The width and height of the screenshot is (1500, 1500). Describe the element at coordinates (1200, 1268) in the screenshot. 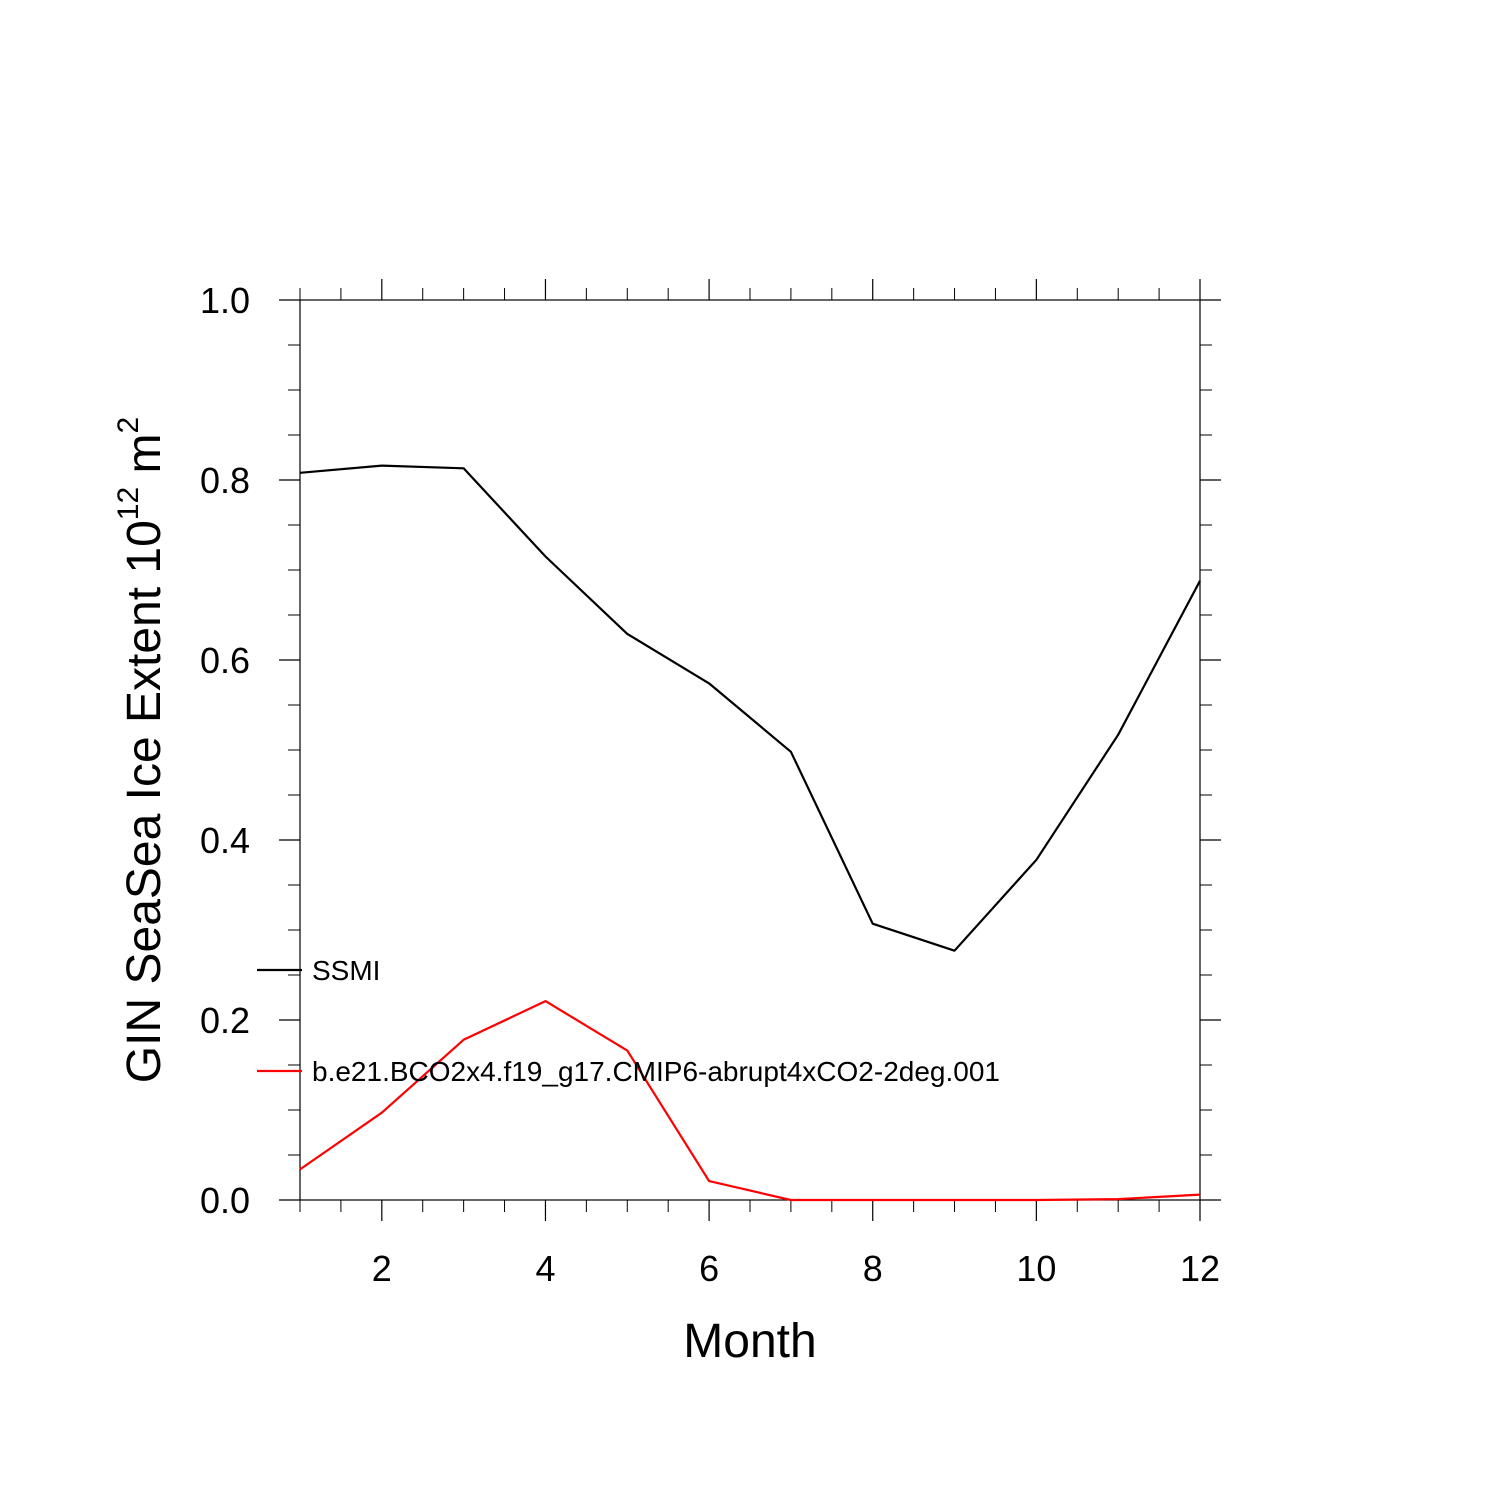

I see `x-tick-label: 12` at that location.